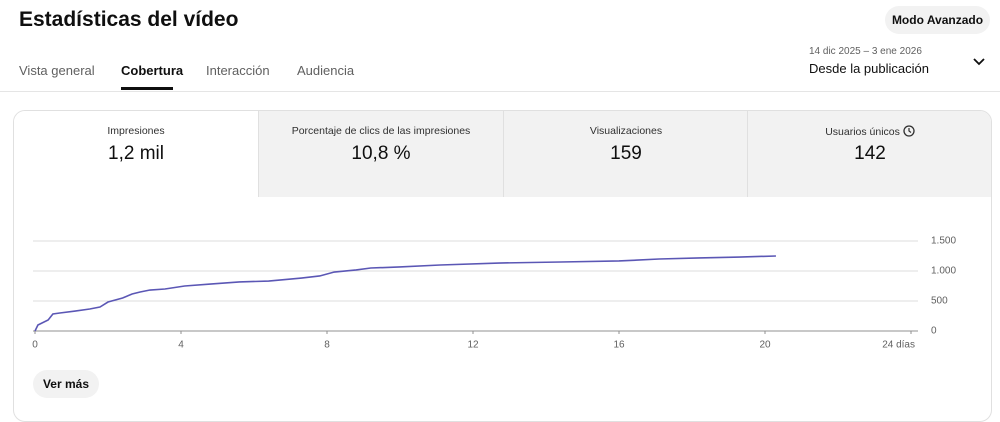  Describe the element at coordinates (869, 68) in the screenshot. I see `date-label: Desde la publicación` at that location.